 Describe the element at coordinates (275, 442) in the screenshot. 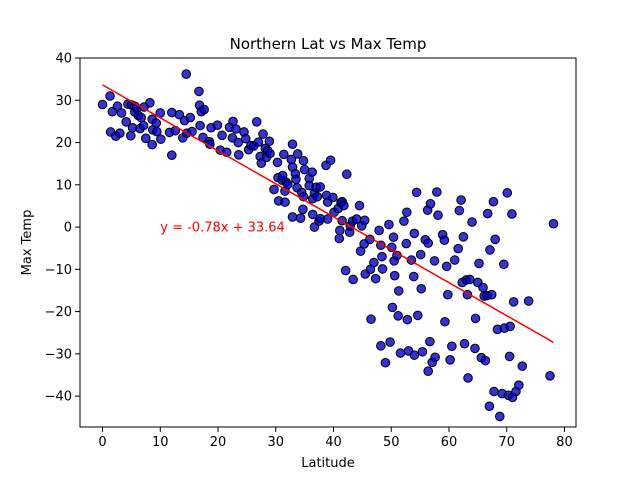

I see `x-tick-label: 30` at that location.